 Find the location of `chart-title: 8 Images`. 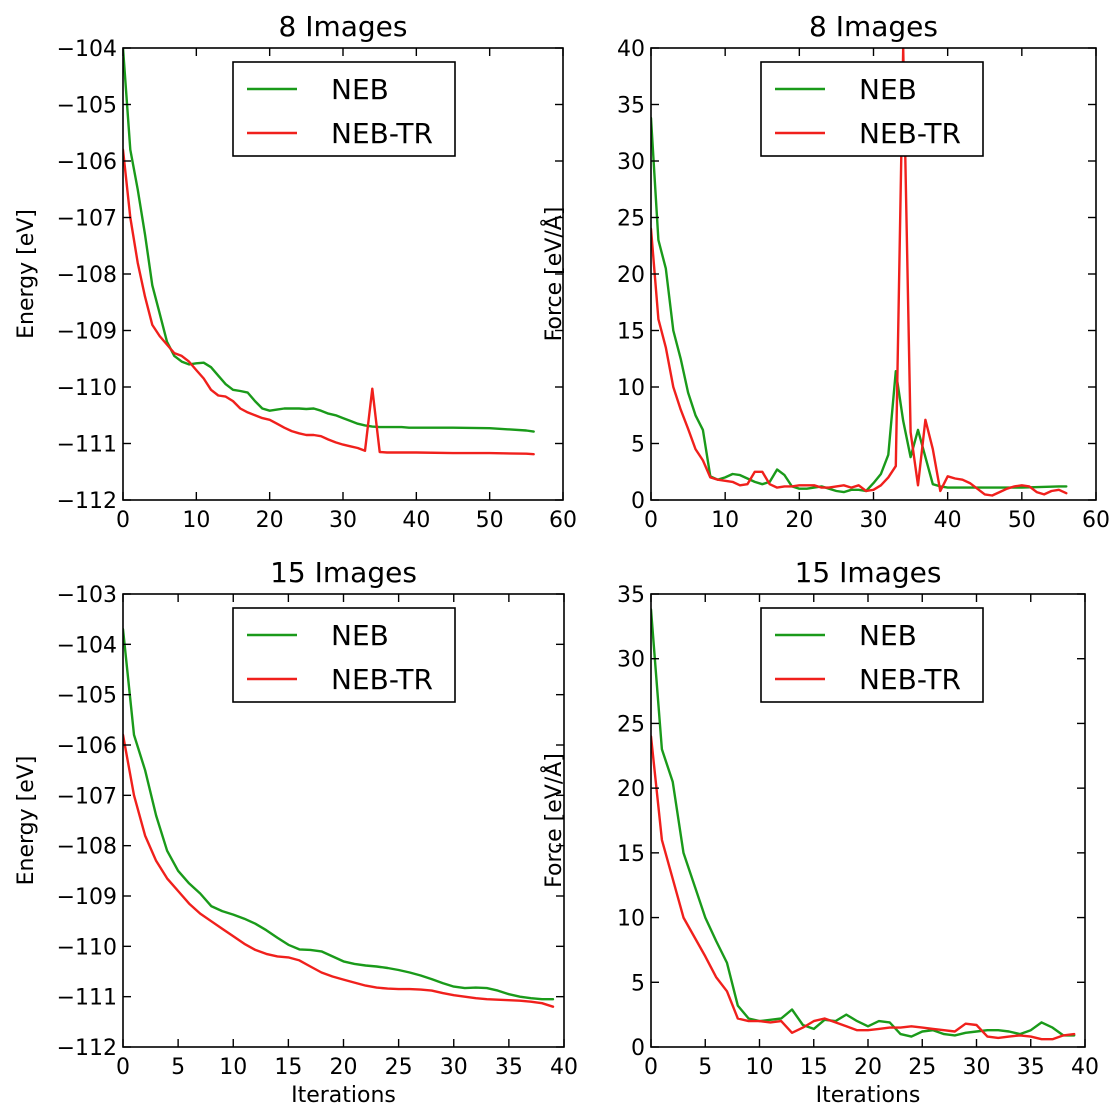

chart-title: 8 Images is located at coordinates (873, 26).